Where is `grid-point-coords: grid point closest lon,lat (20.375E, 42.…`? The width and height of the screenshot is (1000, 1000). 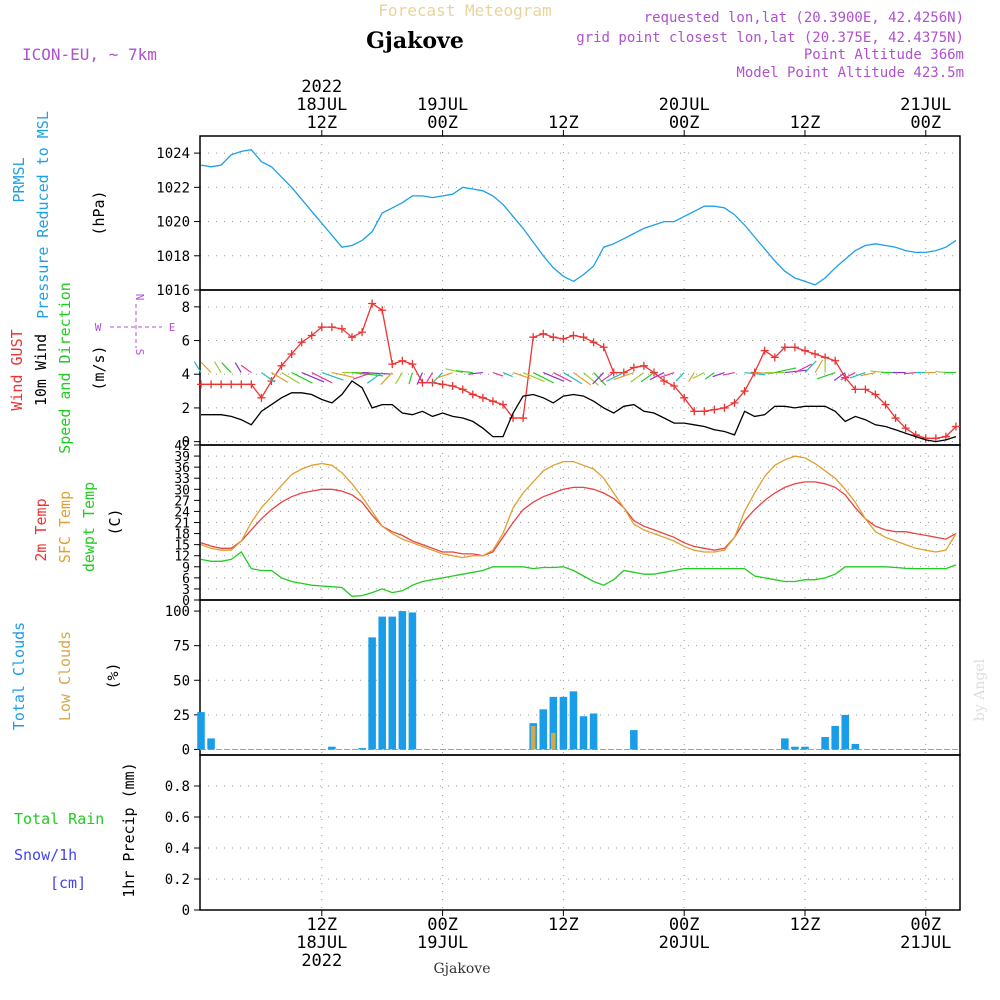
grid-point-coords: grid point closest lon,lat (20.375E, 42.… is located at coordinates (770, 38).